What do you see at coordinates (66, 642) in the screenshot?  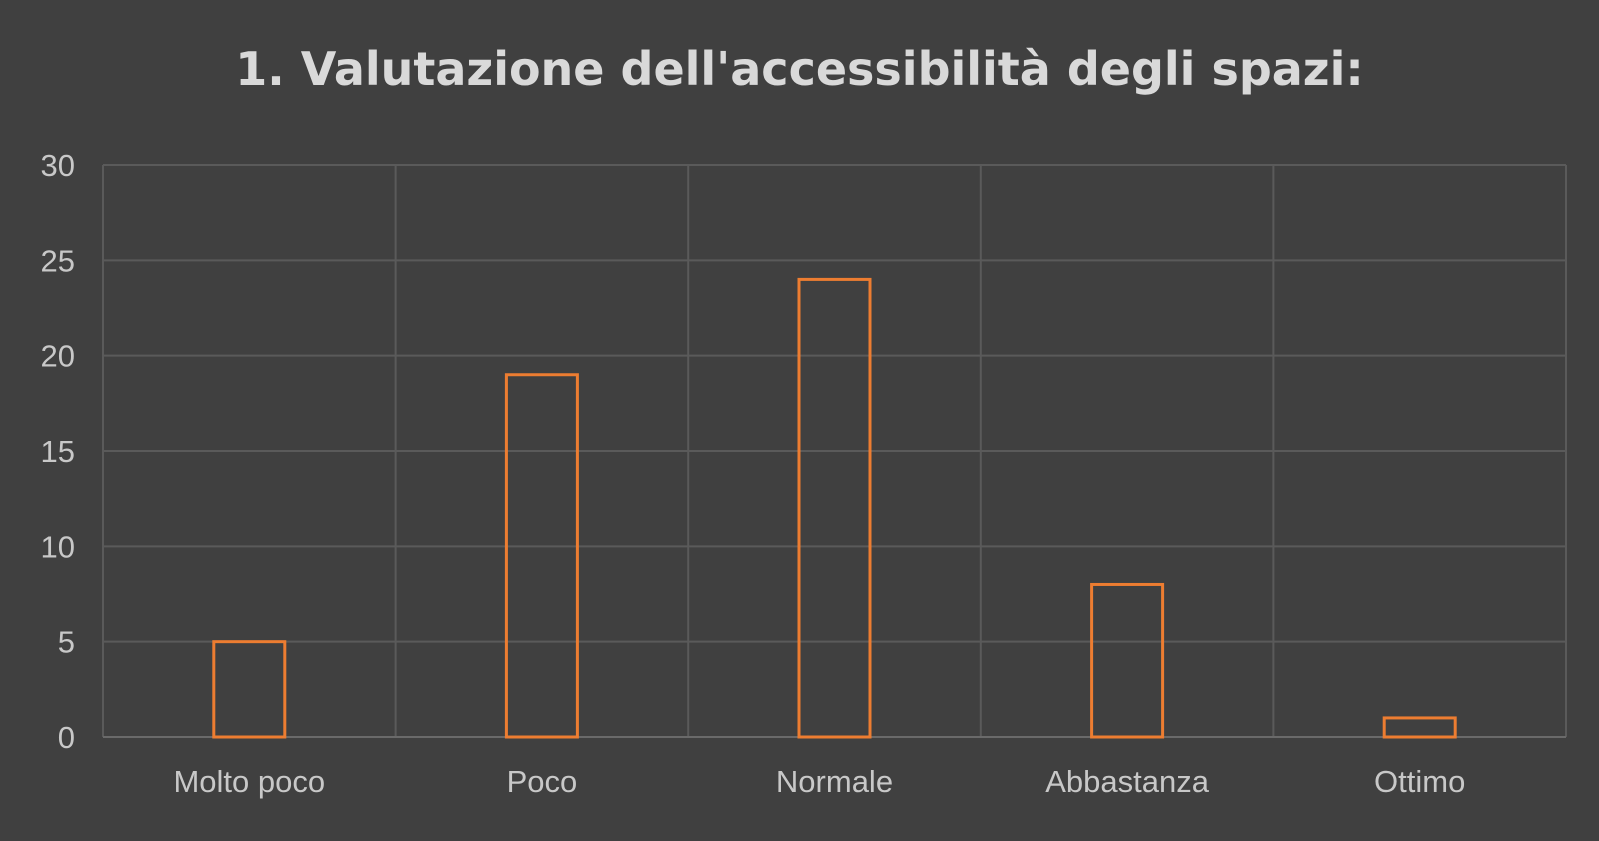 I see `y-tick-label: 5` at bounding box center [66, 642].